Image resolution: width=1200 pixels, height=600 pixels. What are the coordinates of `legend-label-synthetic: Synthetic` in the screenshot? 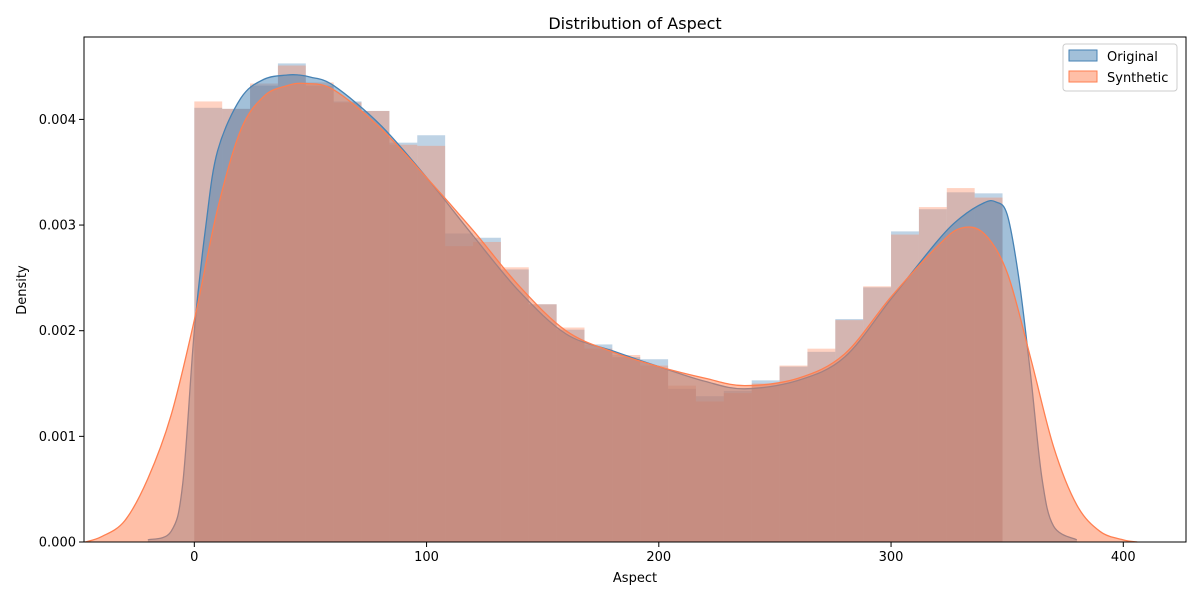 It's located at (1137, 78).